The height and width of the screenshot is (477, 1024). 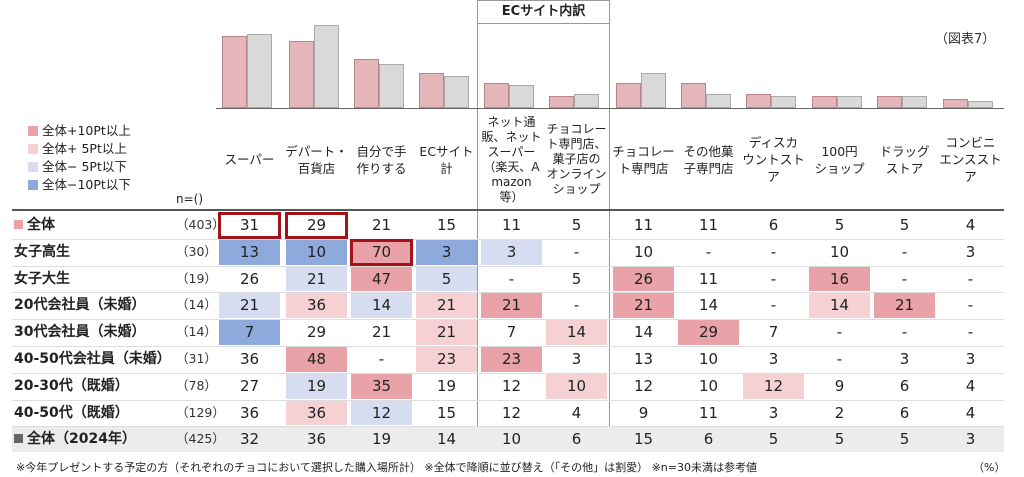 What do you see at coordinates (446, 168) in the screenshot?
I see `column-header-line: 計` at bounding box center [446, 168].